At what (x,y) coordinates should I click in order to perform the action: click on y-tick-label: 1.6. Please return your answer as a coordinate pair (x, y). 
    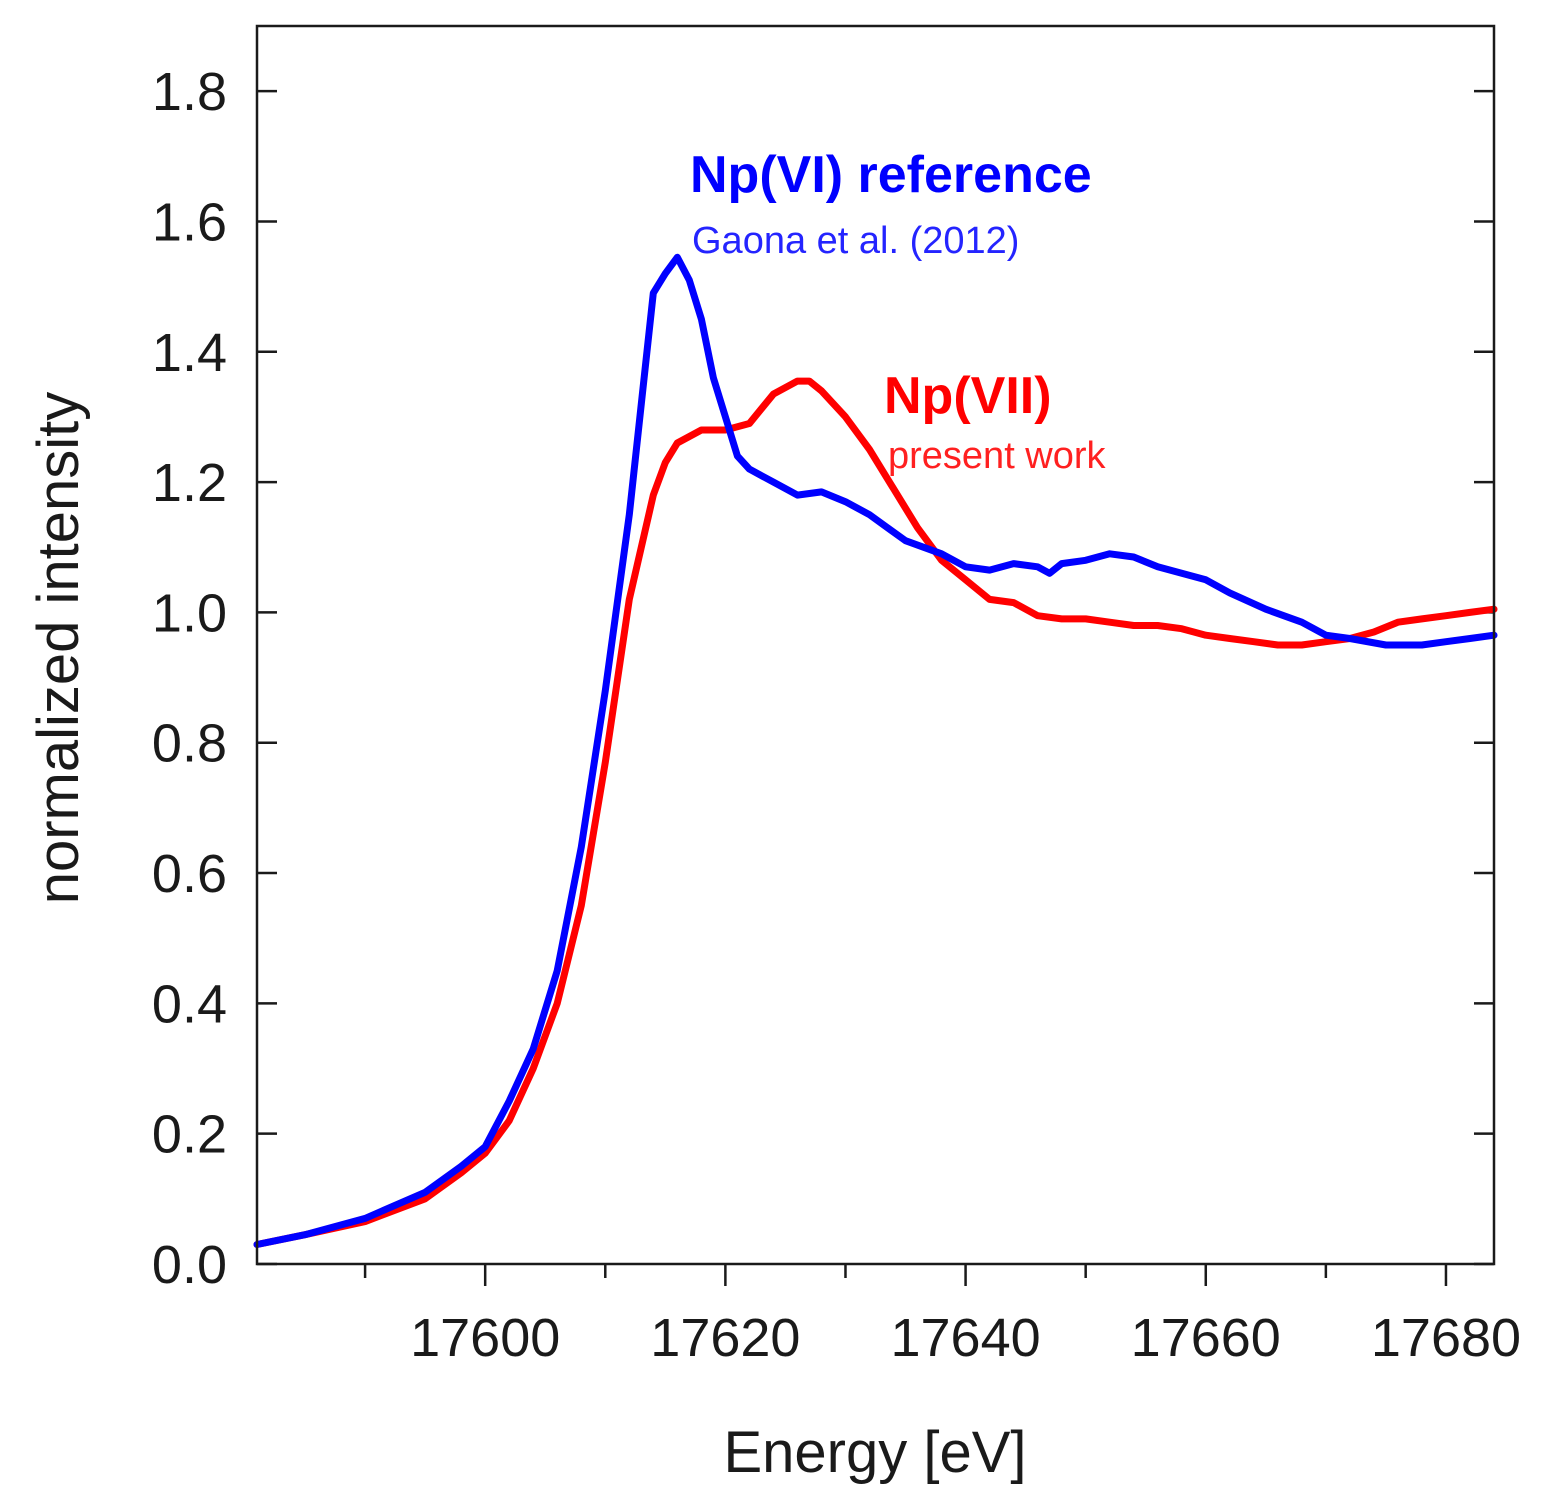
    Looking at the image, I should click on (189, 222).